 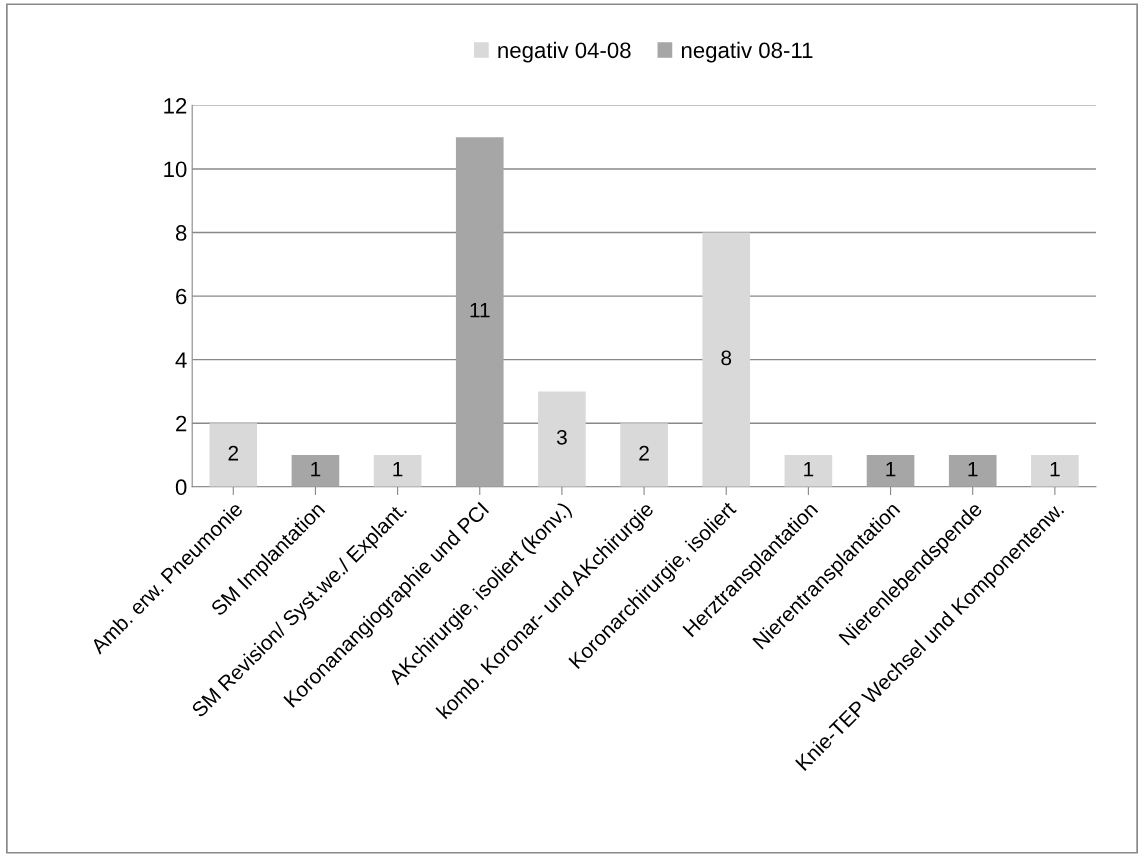 I want to click on y-tick-label: 2, so click(x=181, y=423).